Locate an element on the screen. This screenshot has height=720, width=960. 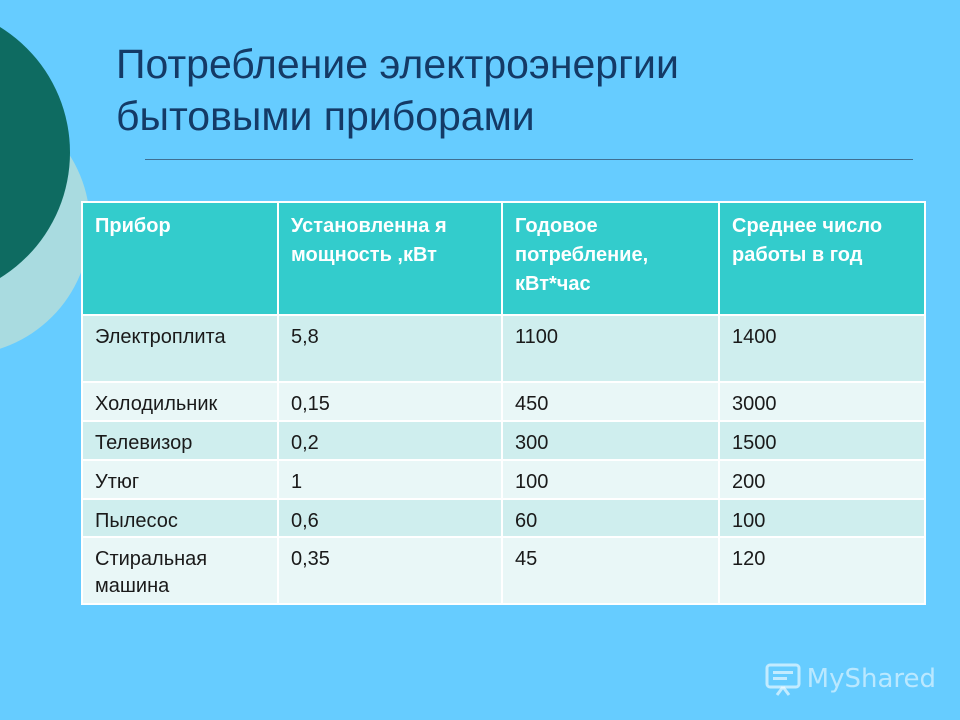
column-header-annual-consumption: Годовое потребление, кВт*час is located at coordinates (610, 258).